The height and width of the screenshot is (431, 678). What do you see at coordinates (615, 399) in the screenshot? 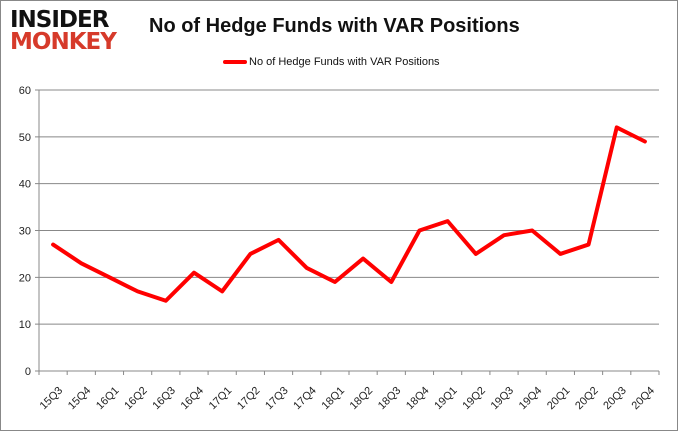
I see `x-tick-label: 20Q3` at bounding box center [615, 399].